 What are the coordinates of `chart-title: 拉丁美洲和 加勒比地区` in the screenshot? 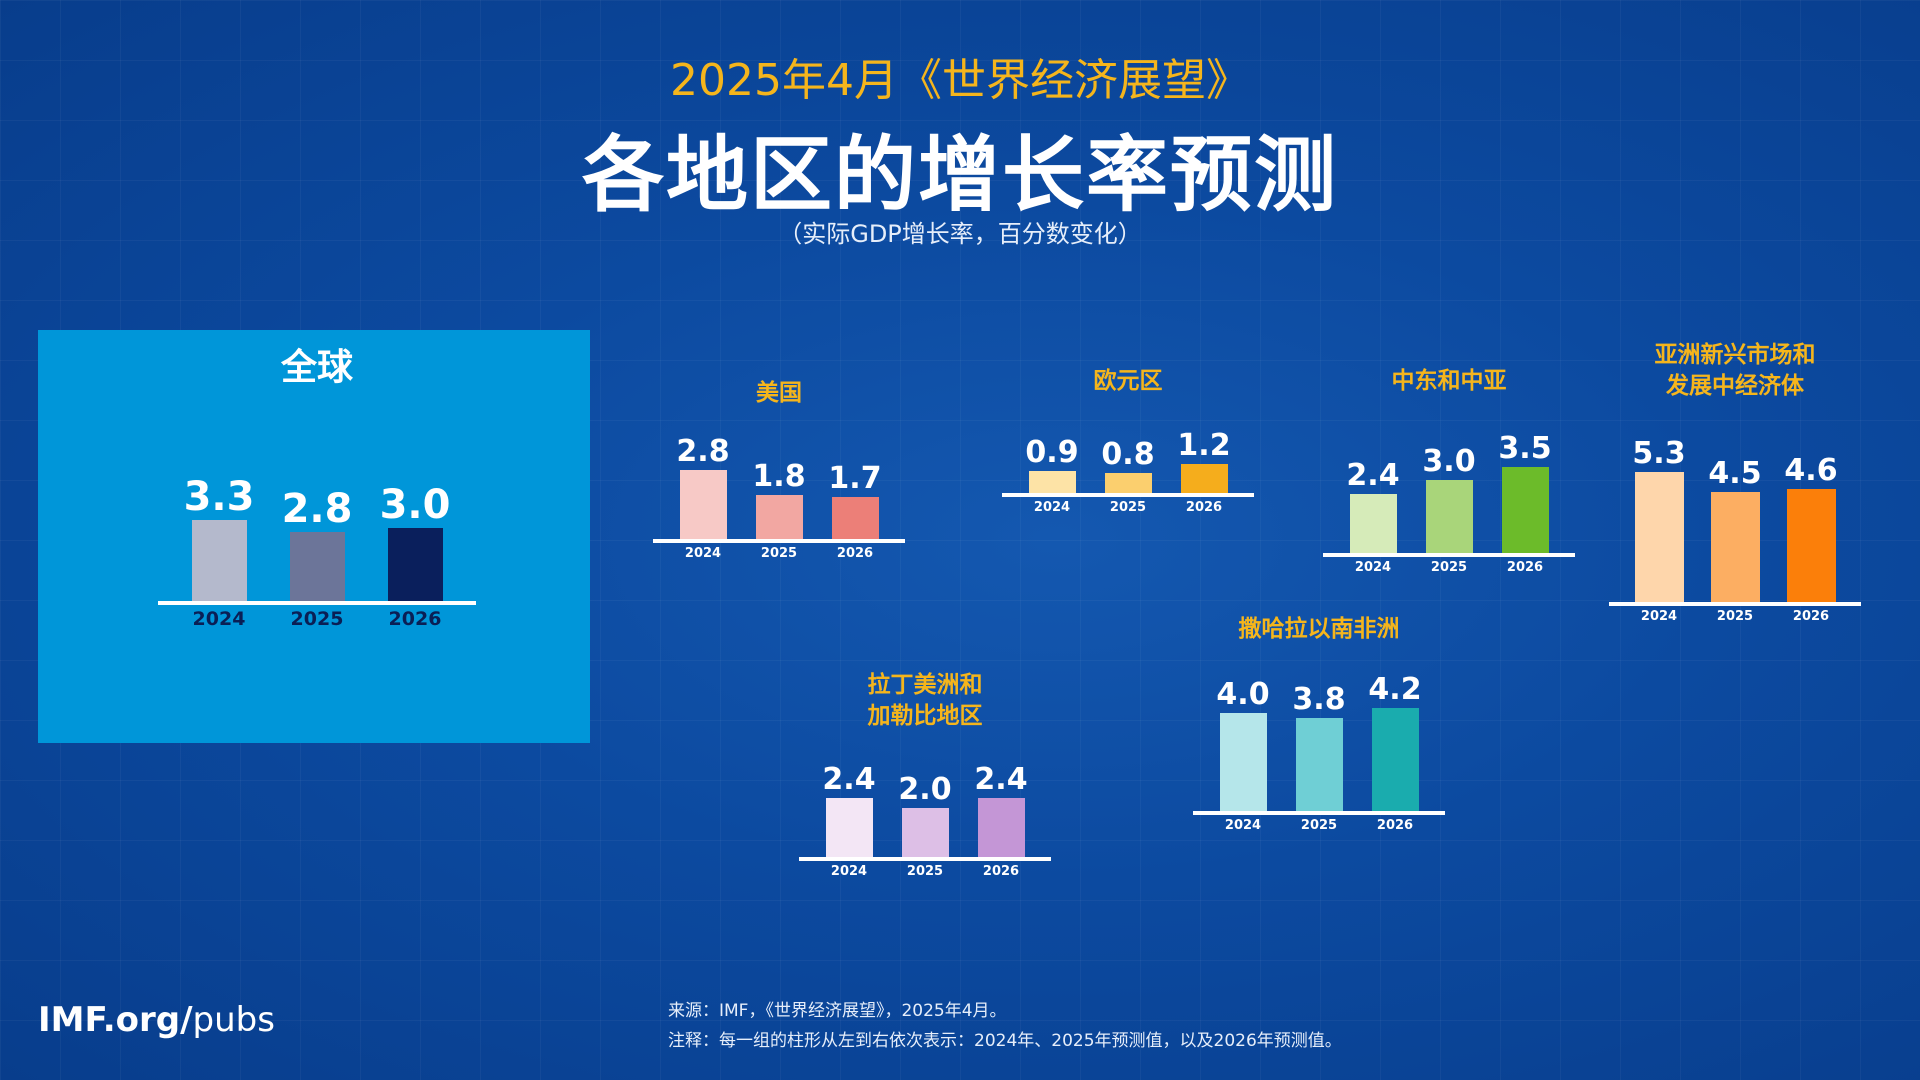 It's located at (925, 700).